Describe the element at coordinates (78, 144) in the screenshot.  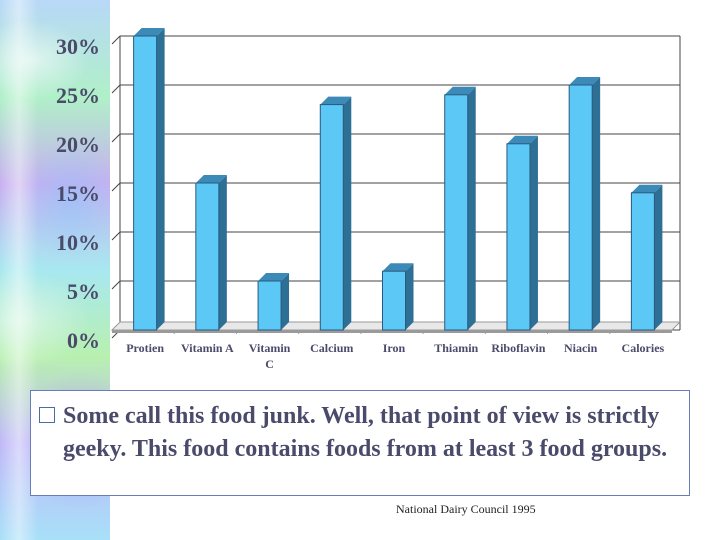
I see `y-tick-label: 20%` at that location.